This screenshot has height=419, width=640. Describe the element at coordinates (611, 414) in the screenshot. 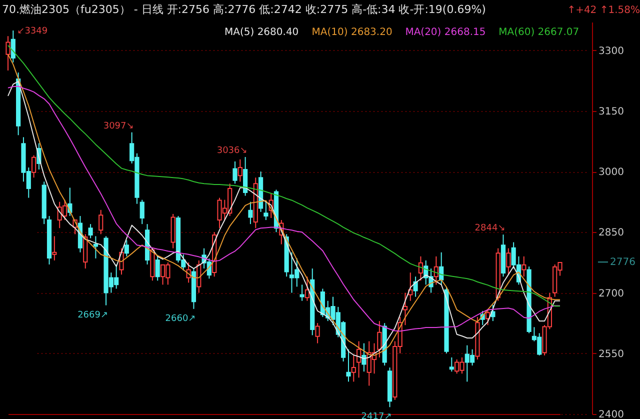

I see `y-tick-label: 2400` at that location.